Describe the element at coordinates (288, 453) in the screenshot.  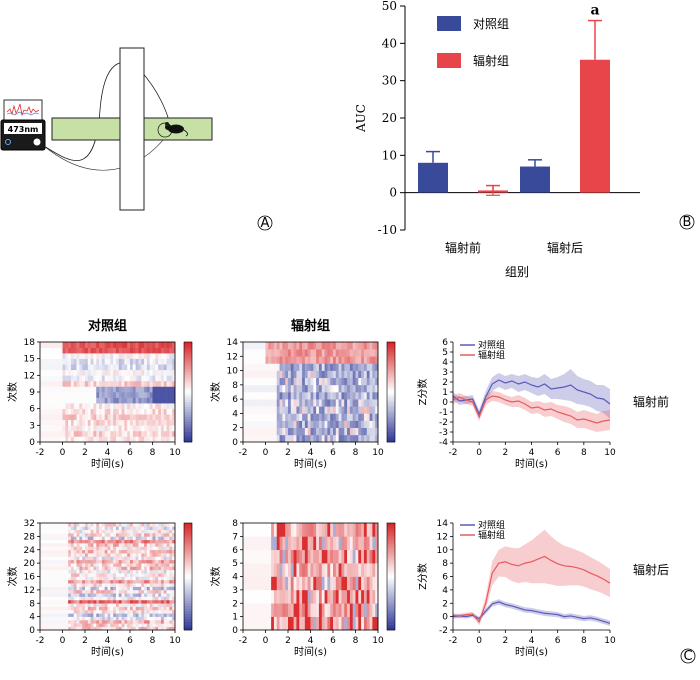
I see `x-tick-label: 2` at that location.